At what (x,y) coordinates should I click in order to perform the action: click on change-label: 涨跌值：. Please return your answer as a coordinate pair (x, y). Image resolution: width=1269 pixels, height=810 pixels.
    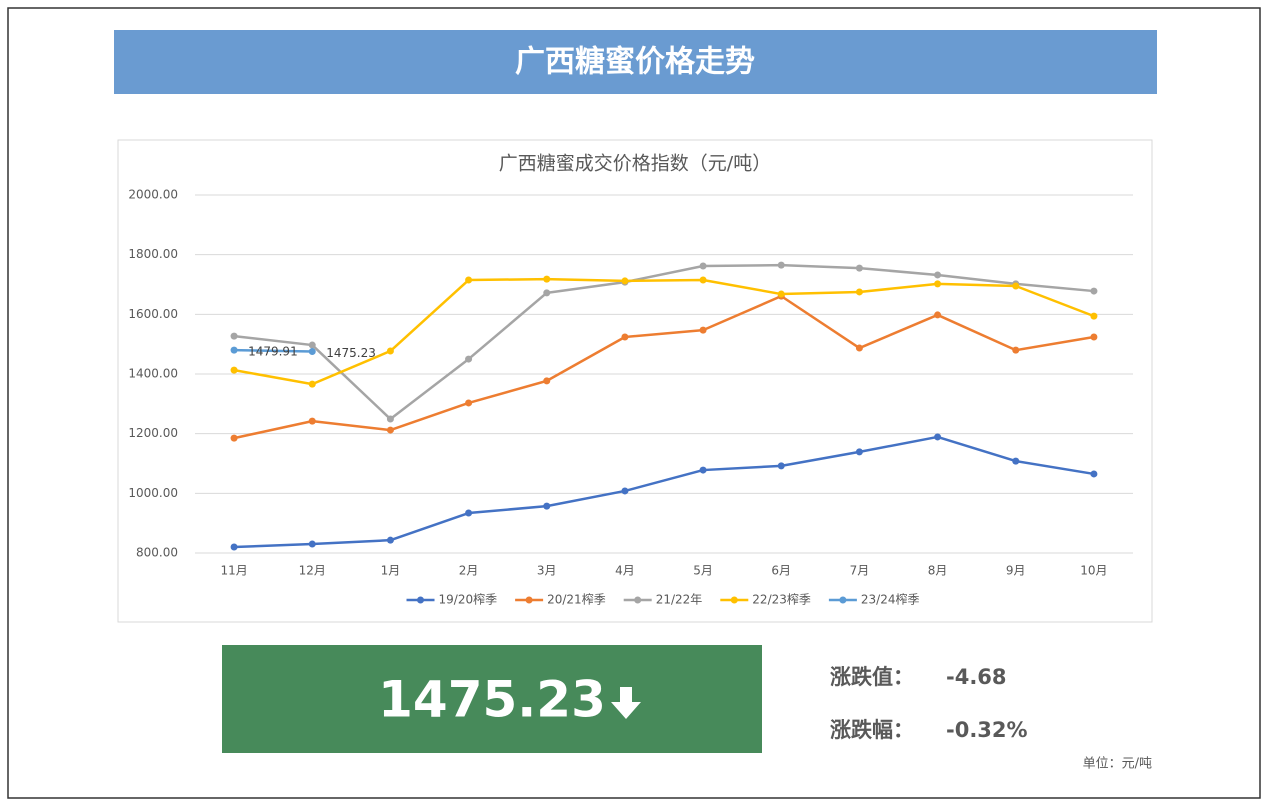
    Looking at the image, I should click on (872, 677).